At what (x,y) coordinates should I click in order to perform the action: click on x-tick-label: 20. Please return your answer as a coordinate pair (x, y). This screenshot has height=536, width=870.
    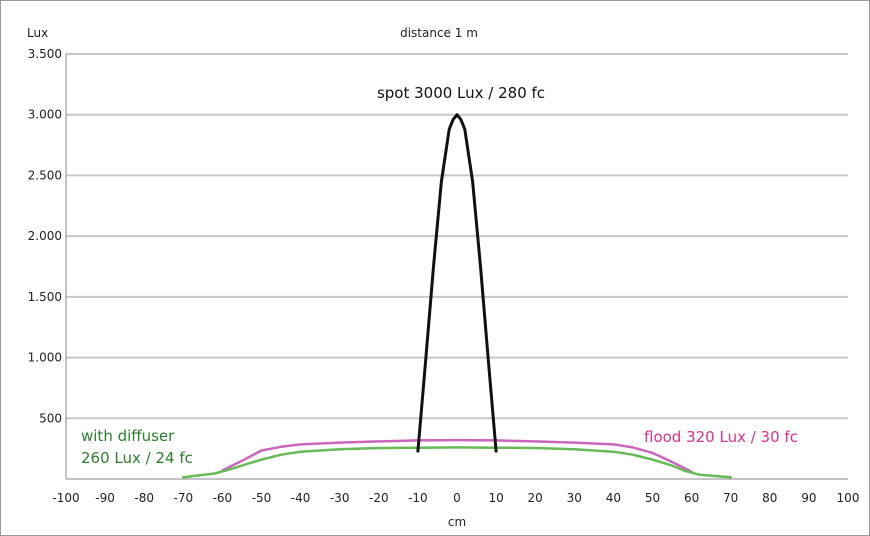
    Looking at the image, I should click on (535, 498).